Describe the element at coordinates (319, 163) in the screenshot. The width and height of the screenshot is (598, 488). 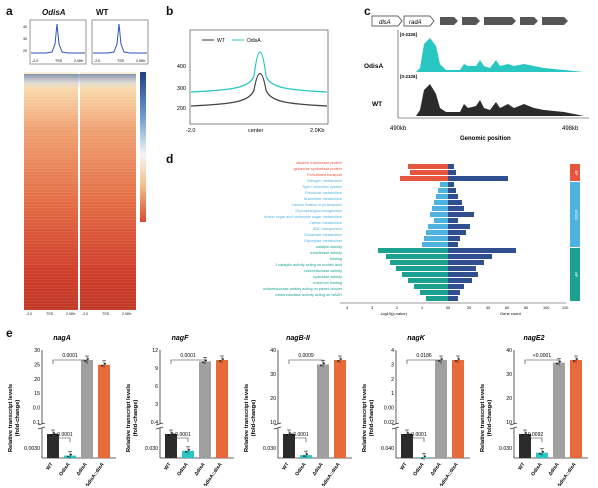
I see `enrichment-term-label: alkaline transferase protein` at that location.